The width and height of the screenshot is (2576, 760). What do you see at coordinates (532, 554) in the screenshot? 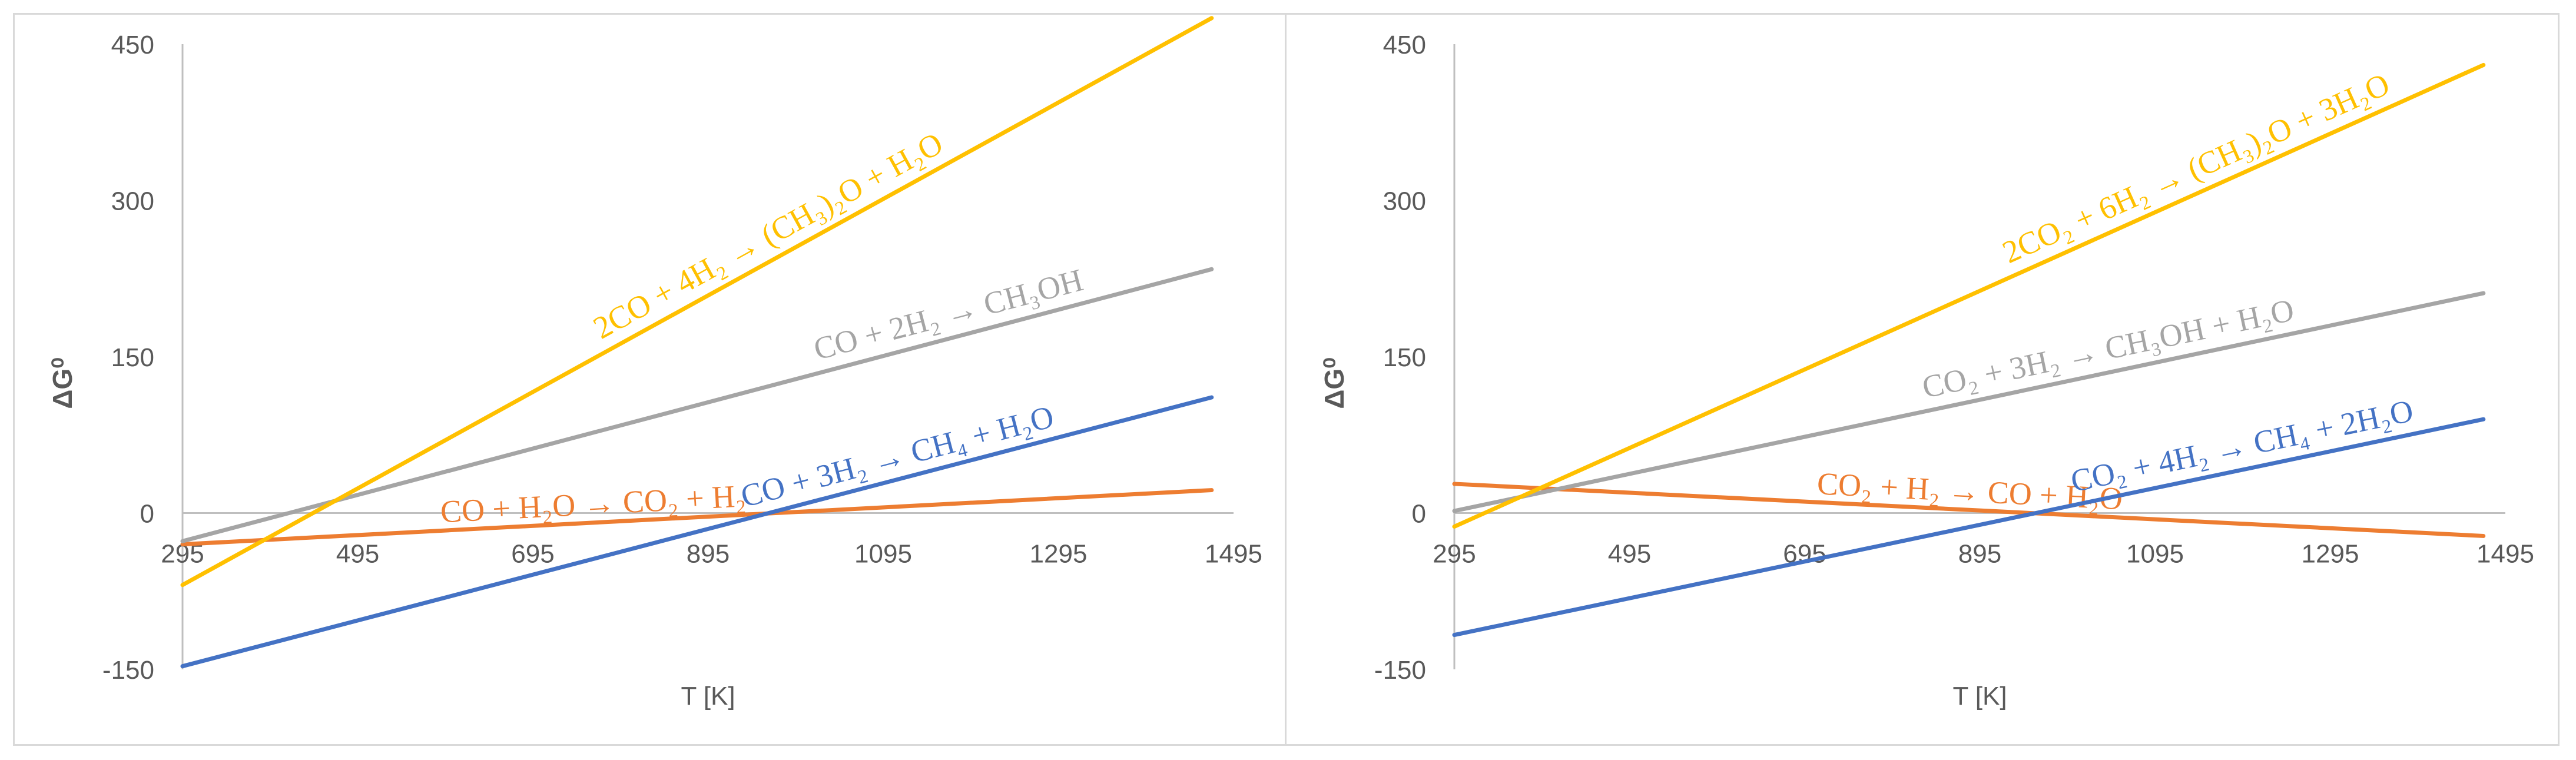
I see `x-tick-label: 695` at bounding box center [532, 554].